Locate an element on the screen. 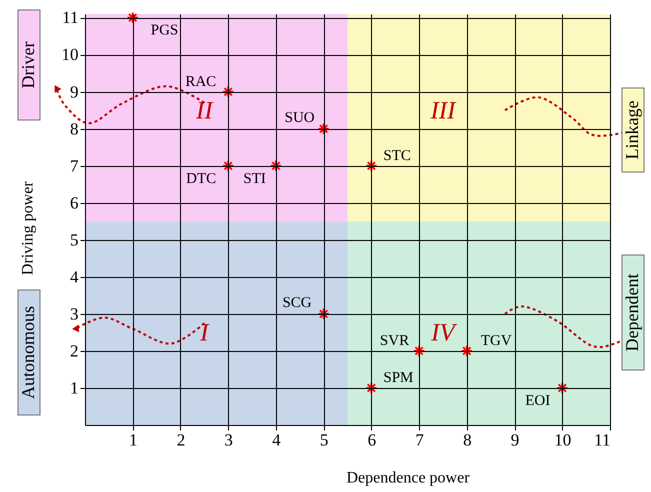  text: Autonomous is located at coordinates (28, 353).